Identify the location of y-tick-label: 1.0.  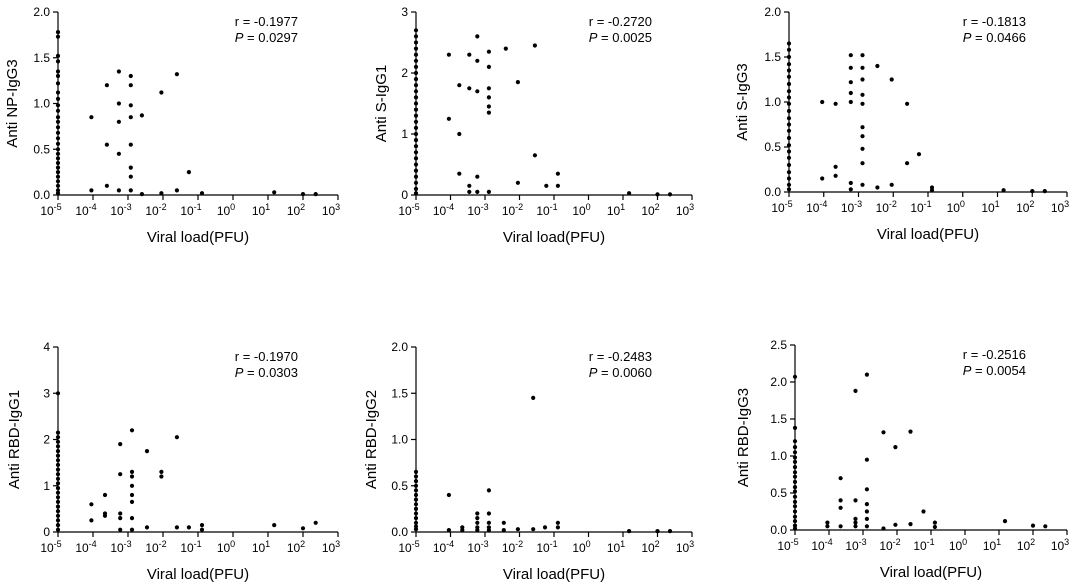
(41, 104).